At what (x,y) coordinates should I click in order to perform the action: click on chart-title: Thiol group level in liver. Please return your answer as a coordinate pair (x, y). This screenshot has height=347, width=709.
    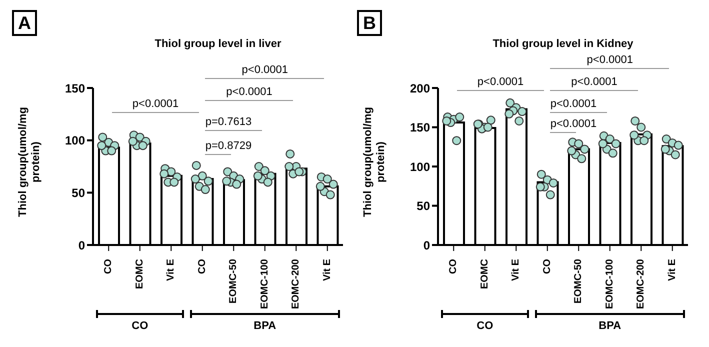
    Looking at the image, I should click on (218, 44).